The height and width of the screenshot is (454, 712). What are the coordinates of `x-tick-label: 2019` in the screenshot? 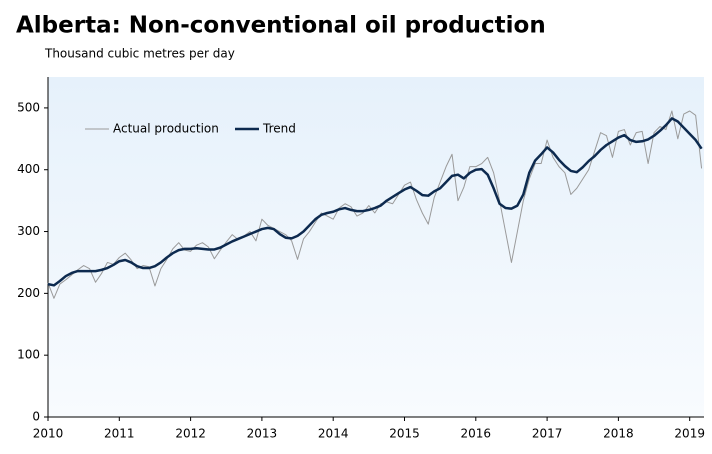 It's located at (689, 434).